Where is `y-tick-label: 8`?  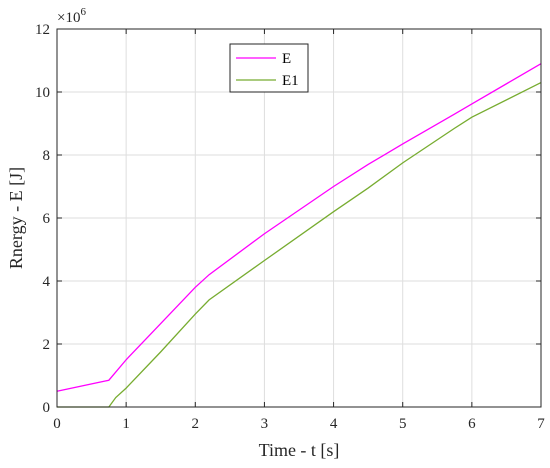 y-tick-label: 8 is located at coordinates (47, 156).